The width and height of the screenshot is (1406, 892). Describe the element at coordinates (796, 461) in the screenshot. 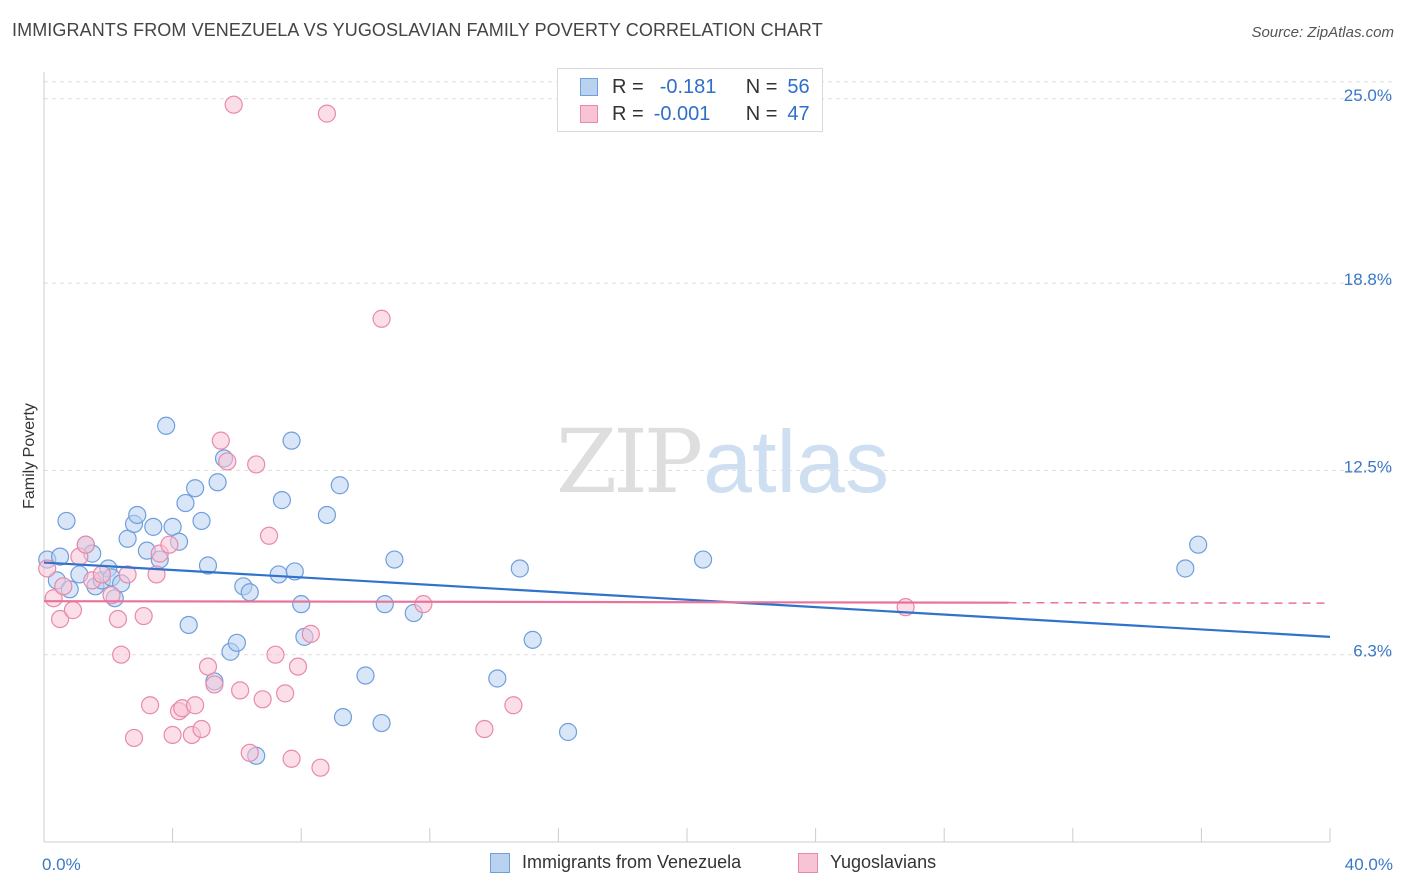

I see `watermark-atlas: atlas` at that location.